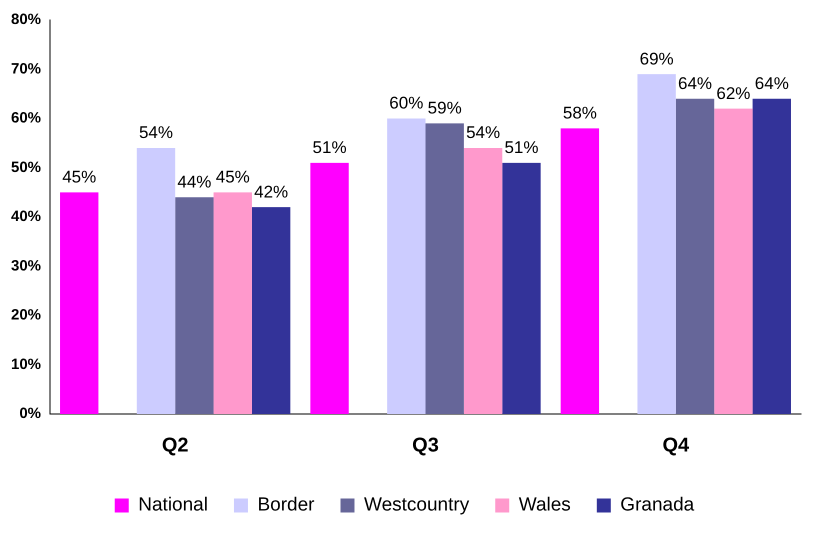 The image size is (819, 533). I want to click on legend-label: Wales, so click(544, 505).